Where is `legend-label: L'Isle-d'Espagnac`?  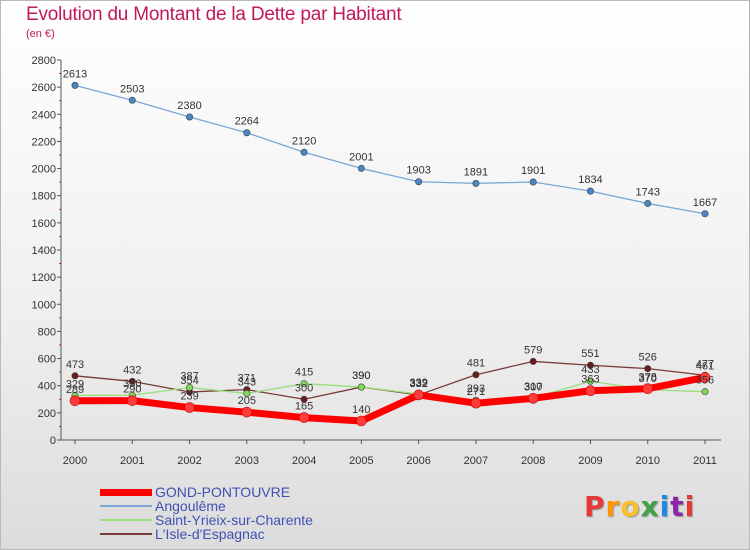 legend-label: L'Isle-d'Espagnac is located at coordinates (210, 534).